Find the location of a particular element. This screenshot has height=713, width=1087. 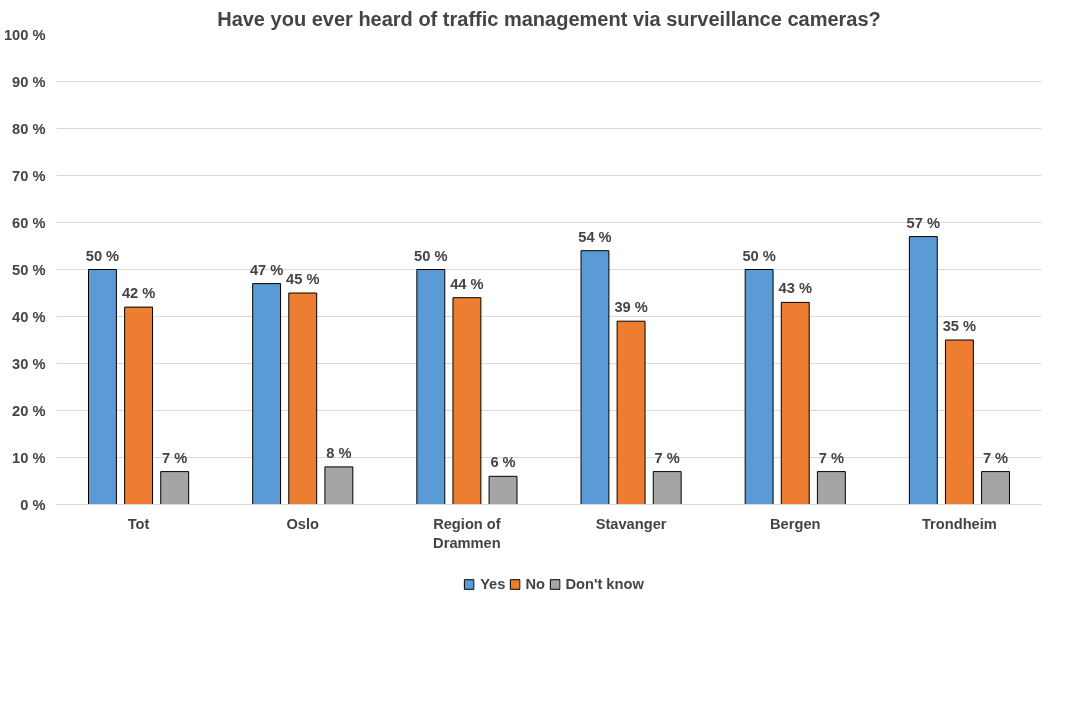

y-tick-label: 0 % is located at coordinates (33, 504).